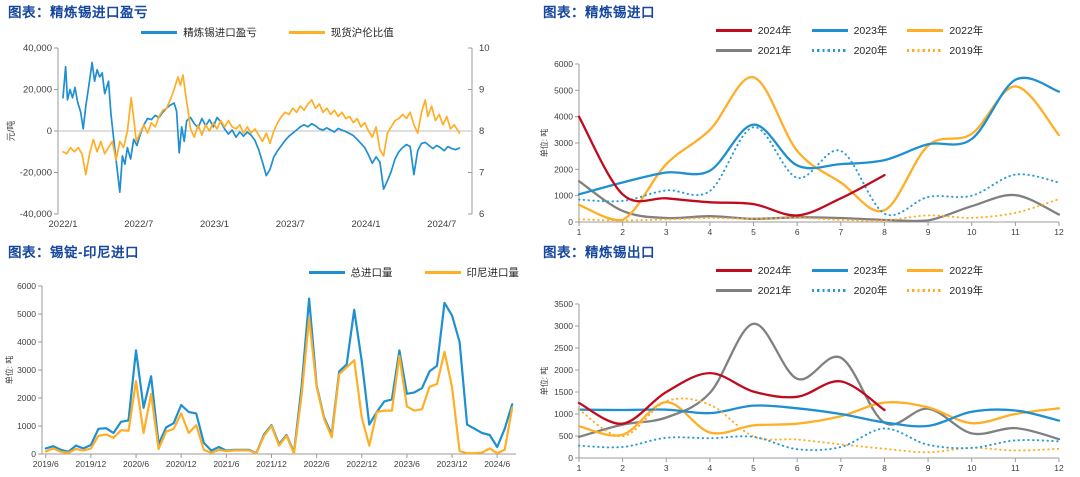  What do you see at coordinates (563, 169) in the screenshot?
I see `svg-text: 2000` at bounding box center [563, 169].